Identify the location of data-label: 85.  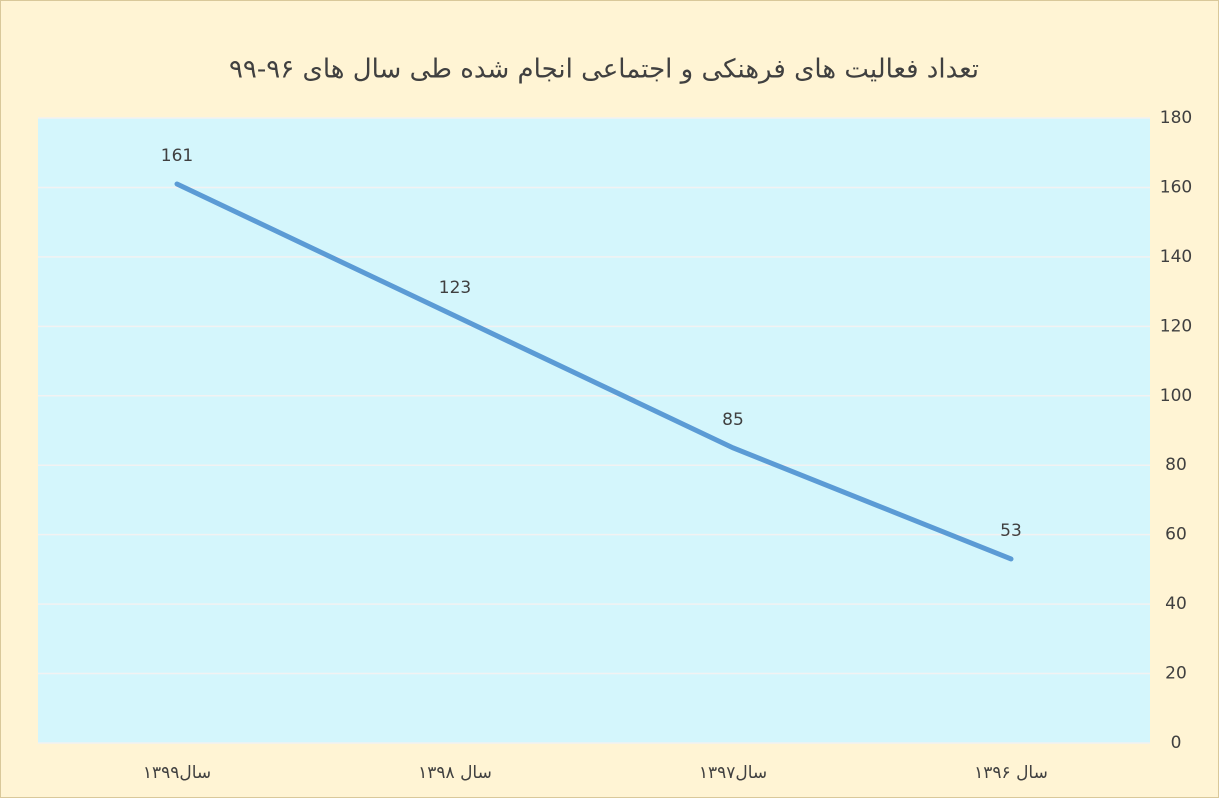
(733, 420).